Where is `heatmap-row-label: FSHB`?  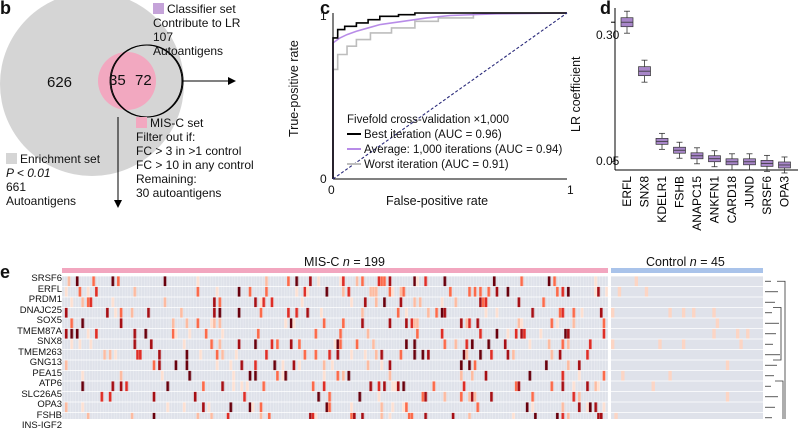 heatmap-row-label: FSHB is located at coordinates (49, 415).